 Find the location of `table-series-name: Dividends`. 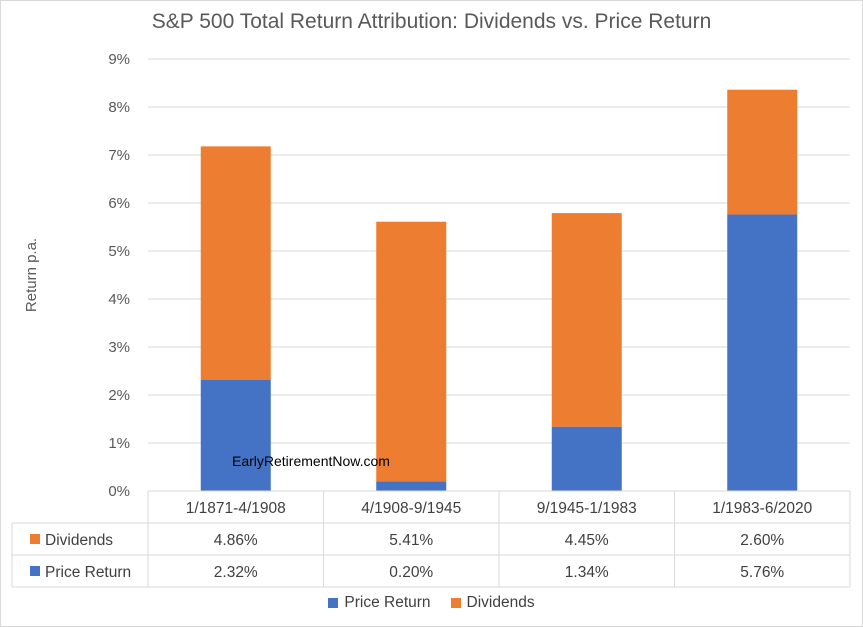

table-series-name: Dividends is located at coordinates (79, 540).